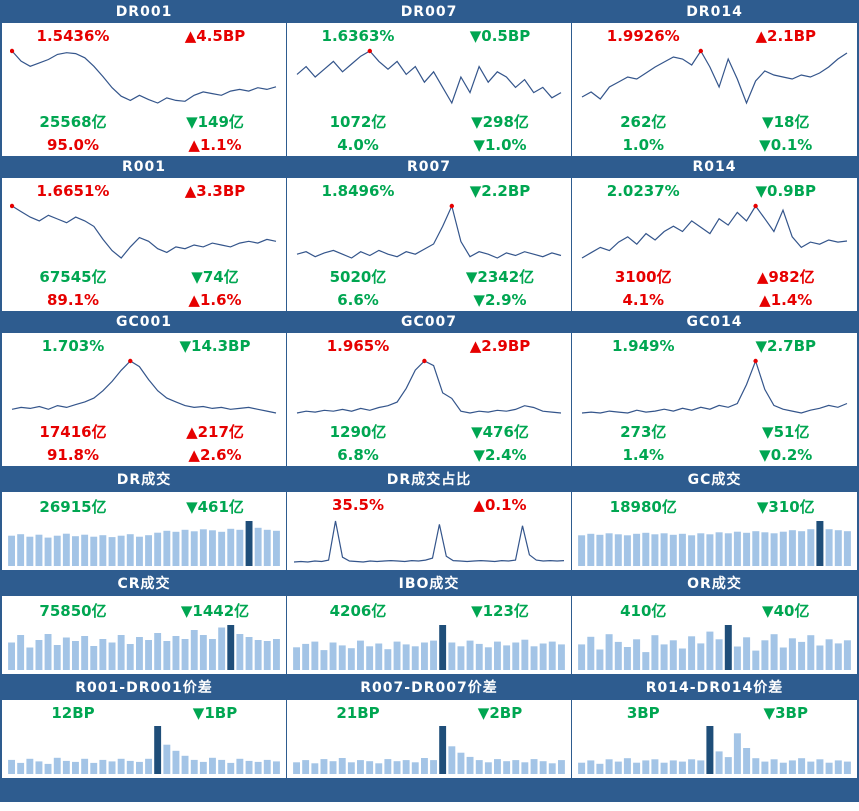  I want to click on panel-r001-dr001-spread: R001-DR001价差 12BP ▼1BP, so click(144, 727).